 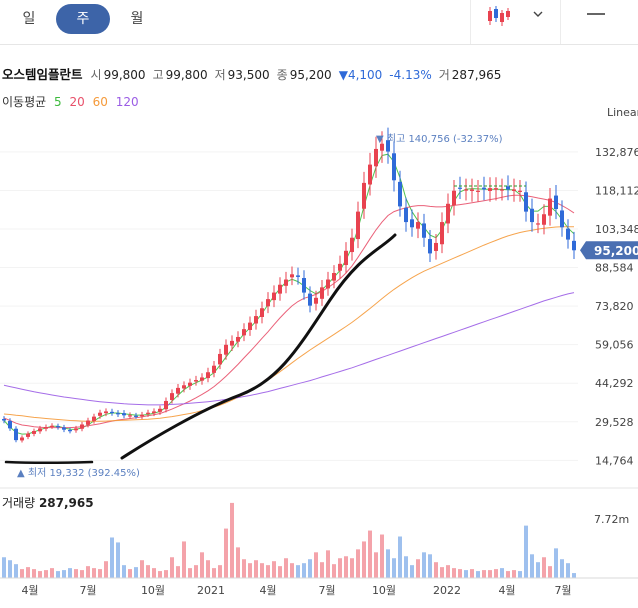 I want to click on high-annotation: ▼ 최고 140,756 (-32.37%), so click(x=439, y=139).